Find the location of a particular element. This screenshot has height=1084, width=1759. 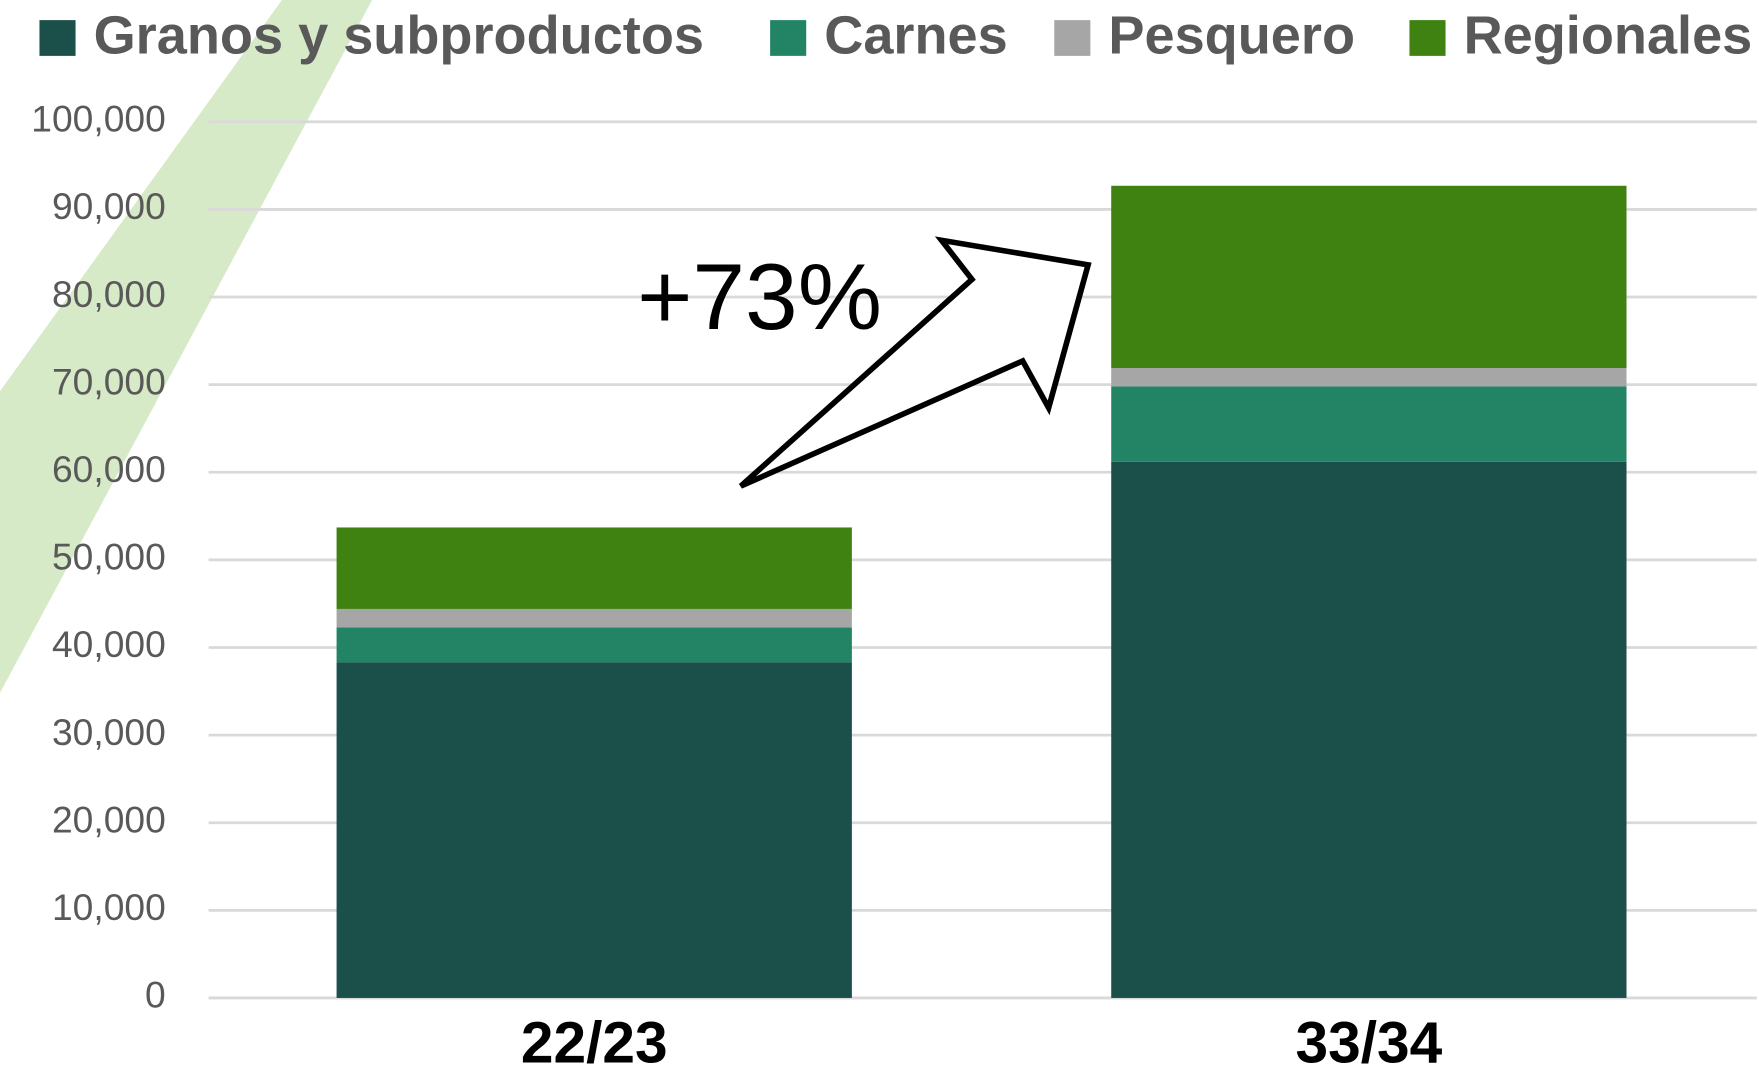

y-tick-label: 60,000 is located at coordinates (109, 469).